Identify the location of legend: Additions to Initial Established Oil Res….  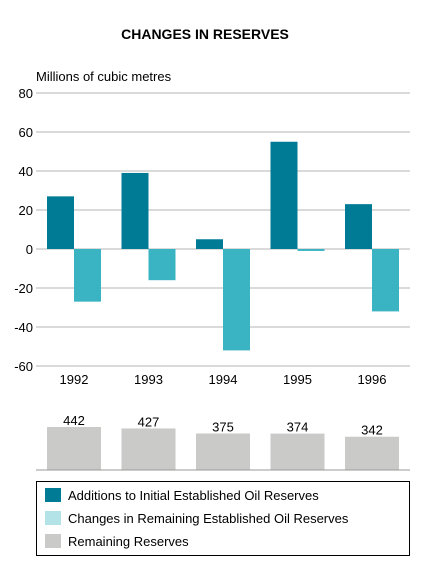
(223, 518).